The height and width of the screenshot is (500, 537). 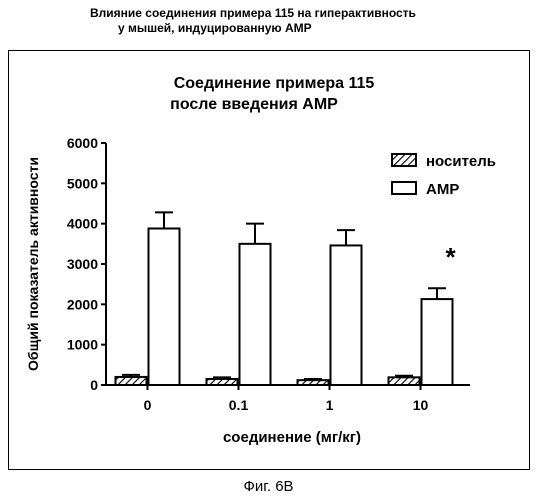 I want to click on x-tick-label: 0.1, so click(x=239, y=405).